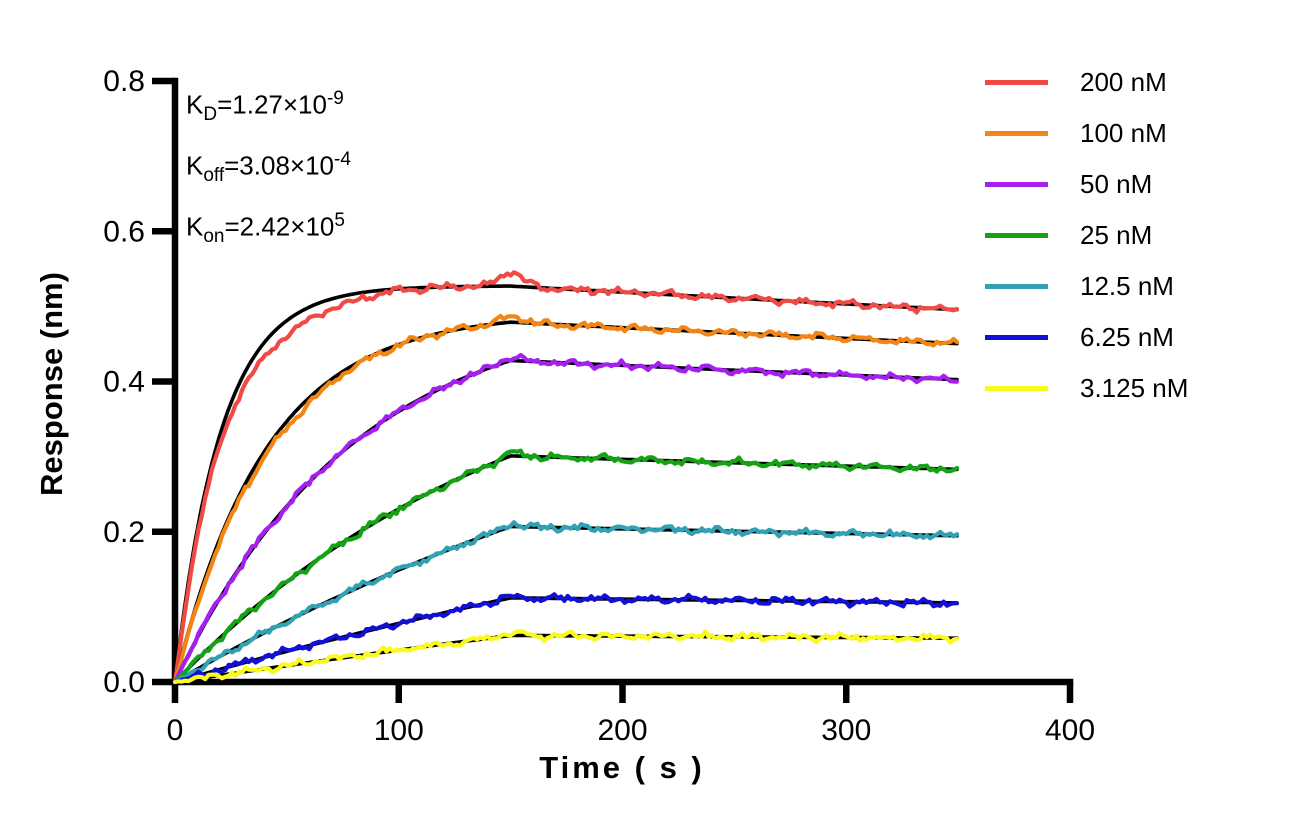 This screenshot has width=1289, height=836. What do you see at coordinates (51, 384) in the screenshot?
I see `y-axis-title: Response (nm)` at bounding box center [51, 384].